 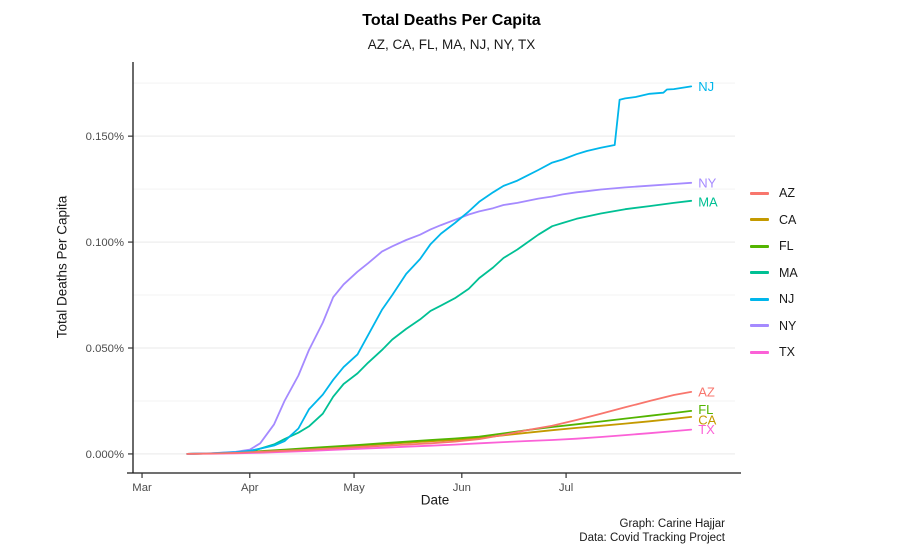 I want to click on series-line-AZ, so click(x=439, y=422).